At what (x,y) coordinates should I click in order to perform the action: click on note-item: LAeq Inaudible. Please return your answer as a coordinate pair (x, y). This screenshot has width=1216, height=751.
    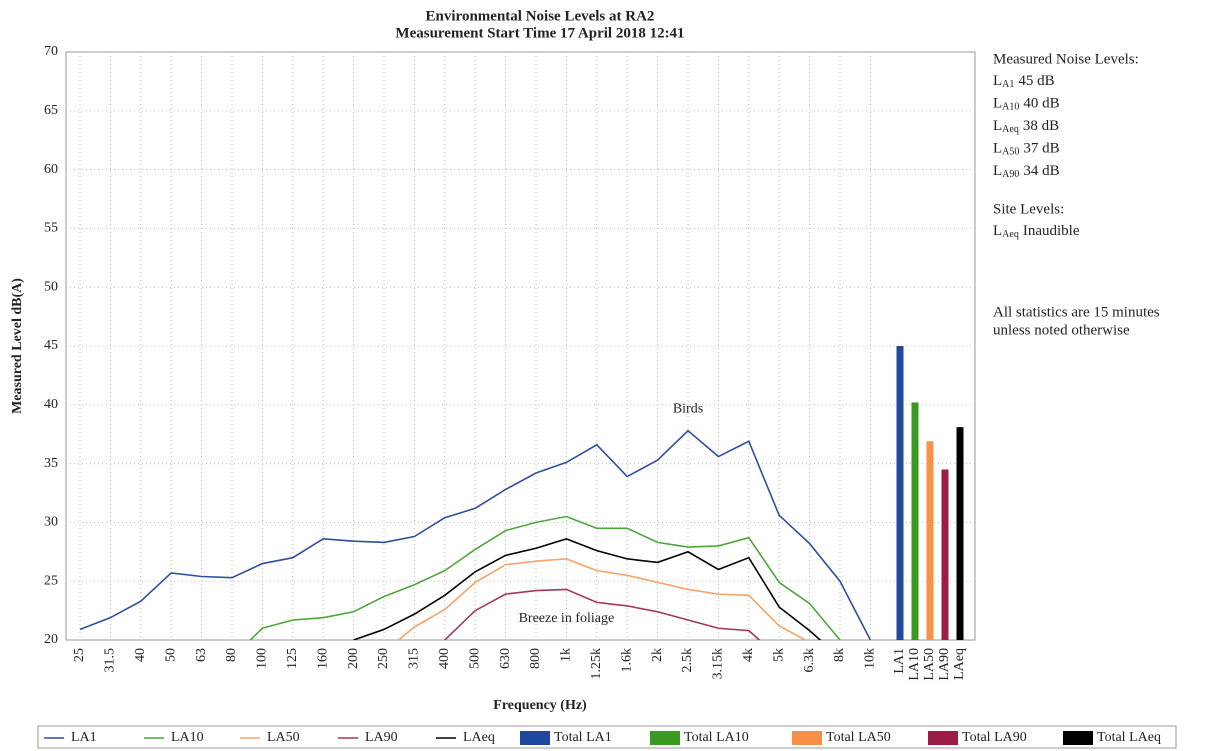
    Looking at the image, I should click on (1036, 231).